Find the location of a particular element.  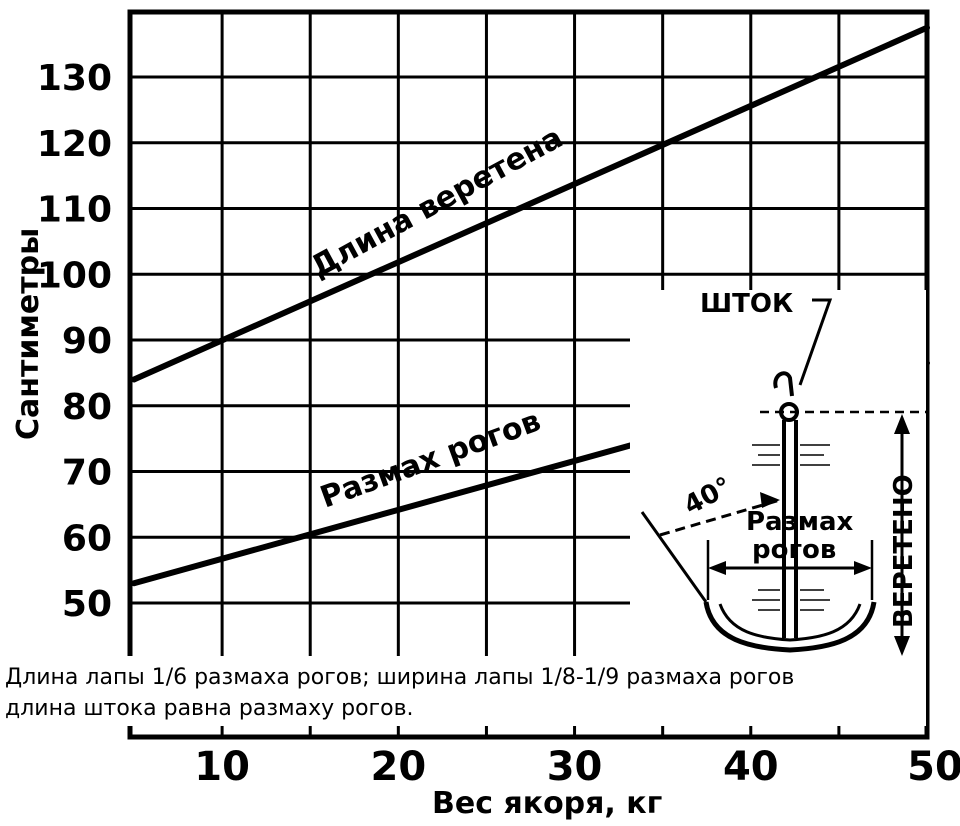

y-tick-label: 90 is located at coordinates (87, 341).